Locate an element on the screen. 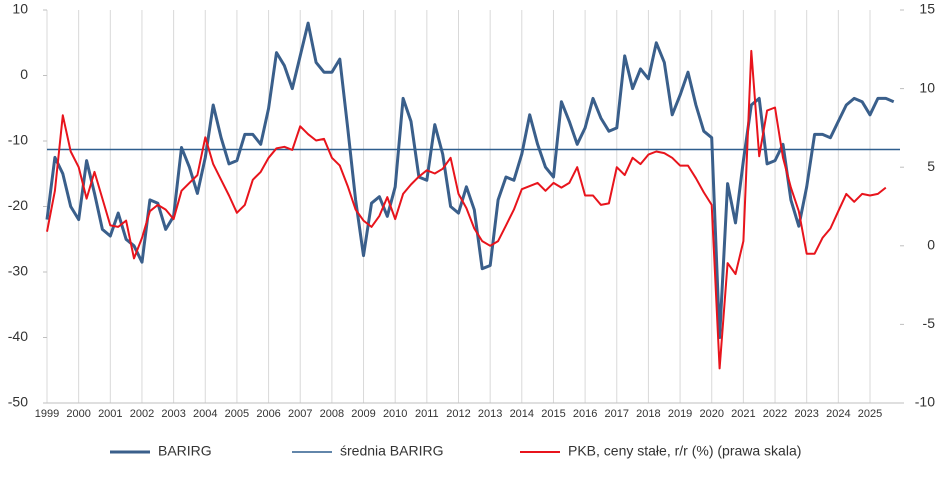 The width and height of the screenshot is (945, 477). x-tick-label: 2010 is located at coordinates (395, 414).